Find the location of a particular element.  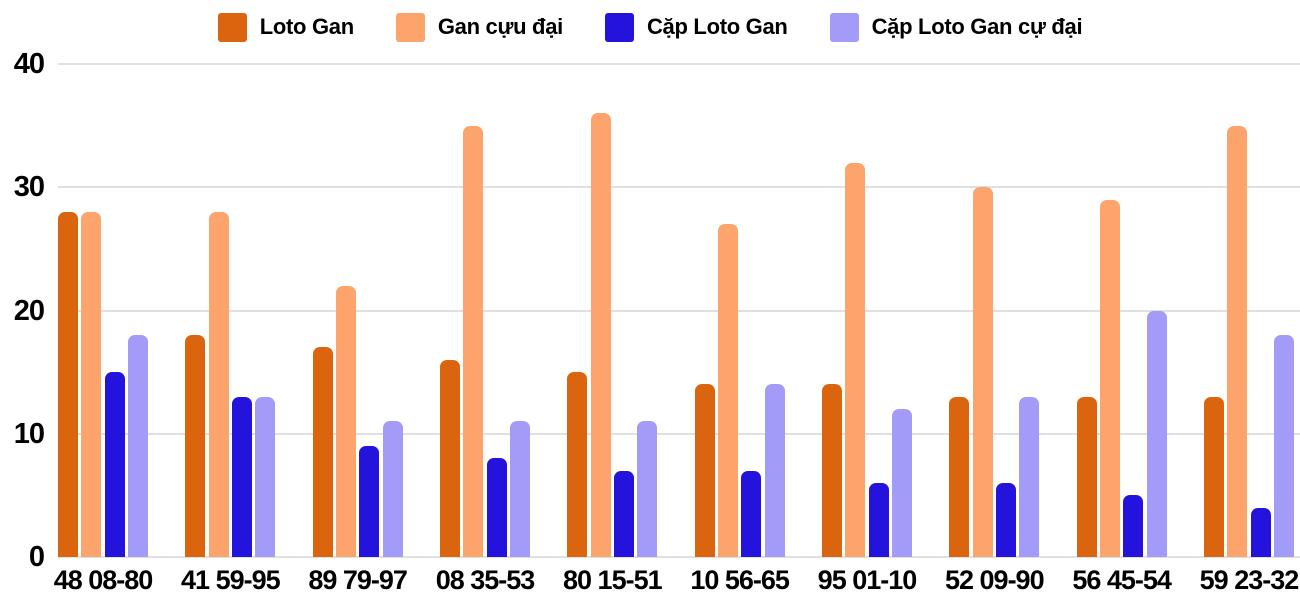

legend-swatch-cap-loto-gan-cu-dai is located at coordinates (844, 27).